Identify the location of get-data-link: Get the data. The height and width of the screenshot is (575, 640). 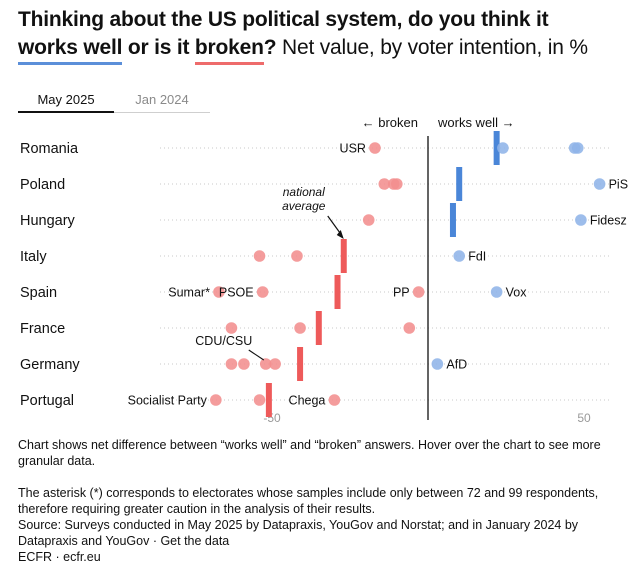
(195, 541).